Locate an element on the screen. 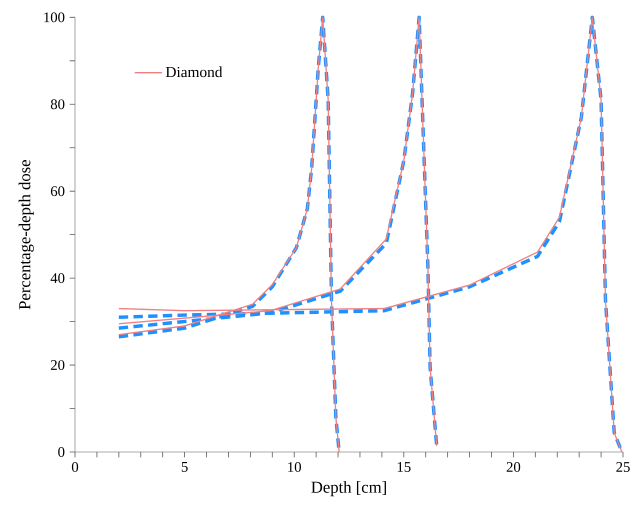 Image resolution: width=635 pixels, height=517 pixels. x-tick-label: 5 is located at coordinates (185, 467).